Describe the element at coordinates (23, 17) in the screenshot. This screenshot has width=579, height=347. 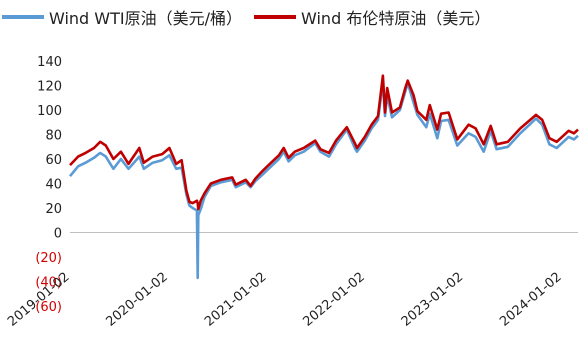
I see `legend-swatch-wti` at that location.